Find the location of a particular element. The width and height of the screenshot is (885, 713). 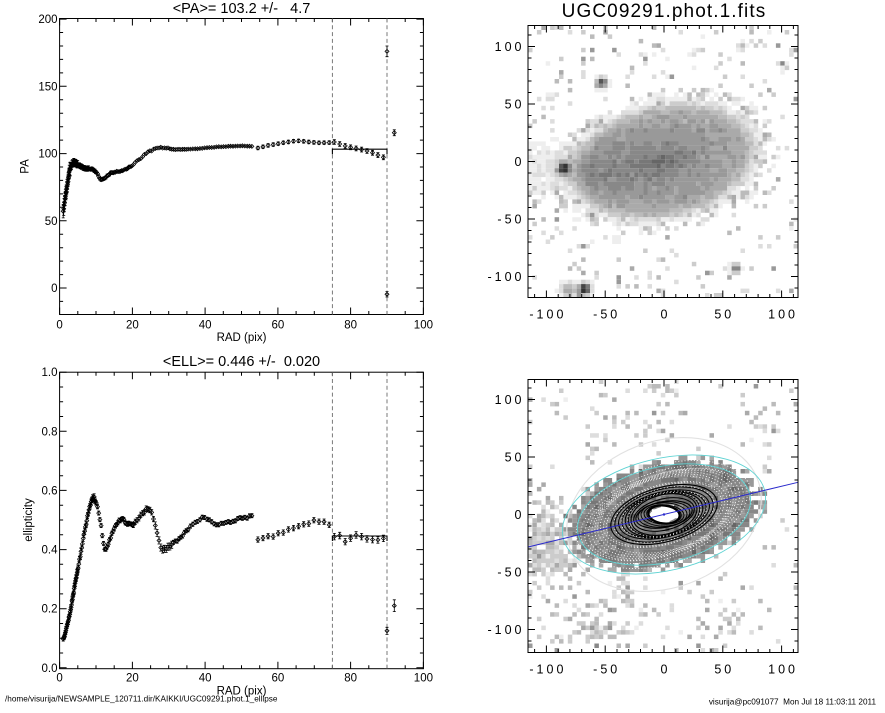

svg-text: 150 is located at coordinates (47, 87).